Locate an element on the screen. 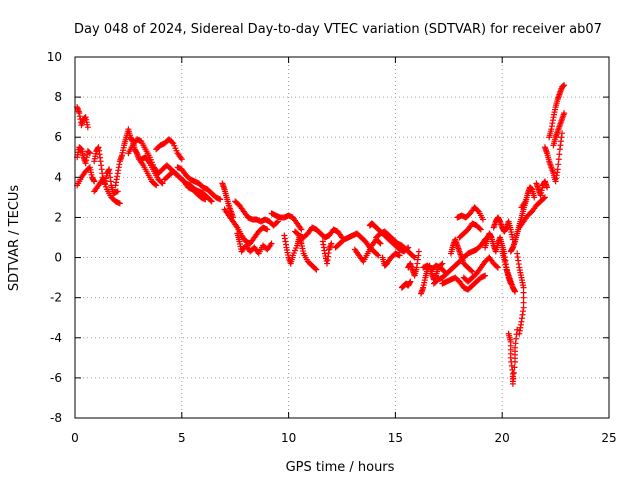 The width and height of the screenshot is (640, 480). y-tick-label: 6 is located at coordinates (58, 137).